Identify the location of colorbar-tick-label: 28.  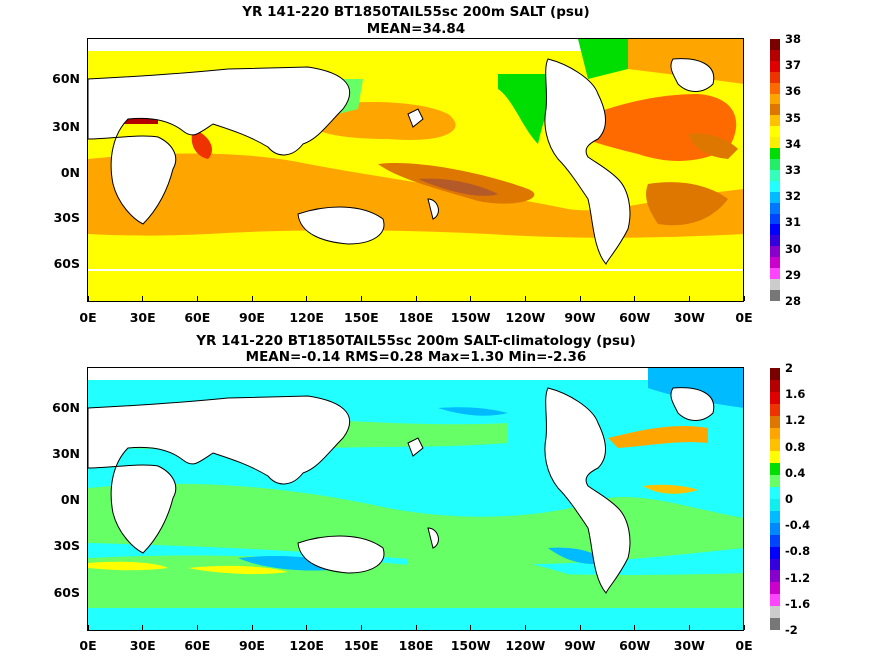
(793, 301).